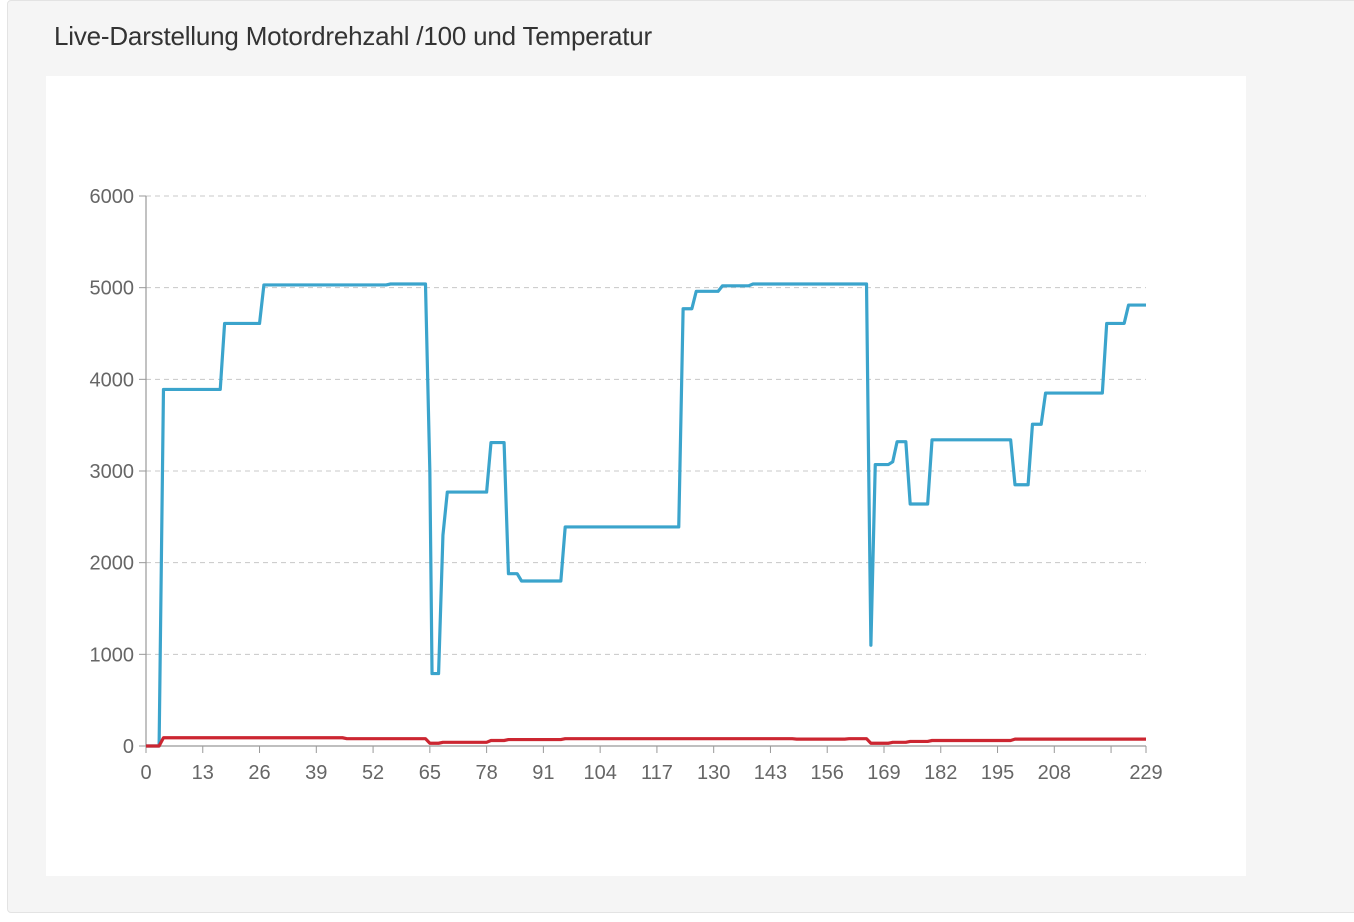 The width and height of the screenshot is (1354, 922). I want to click on x-tick-label: 130, so click(713, 773).